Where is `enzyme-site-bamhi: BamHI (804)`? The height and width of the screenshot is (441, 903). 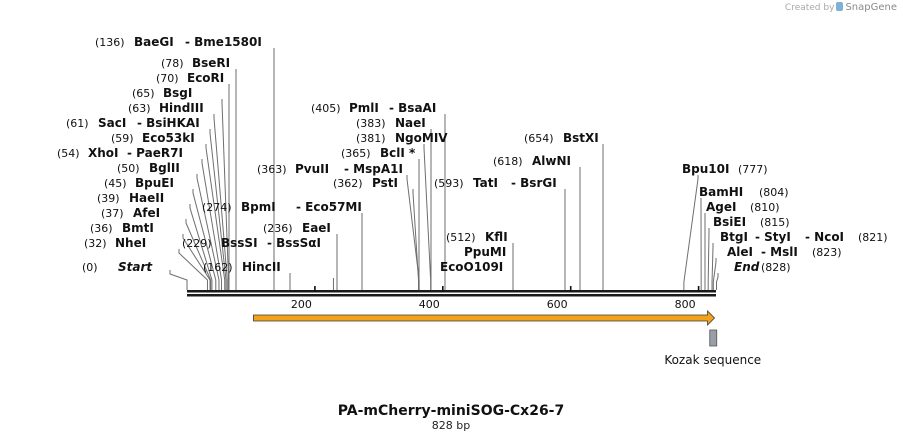
enzyme-site-bamhi: BamHI (804) is located at coordinates (744, 192).